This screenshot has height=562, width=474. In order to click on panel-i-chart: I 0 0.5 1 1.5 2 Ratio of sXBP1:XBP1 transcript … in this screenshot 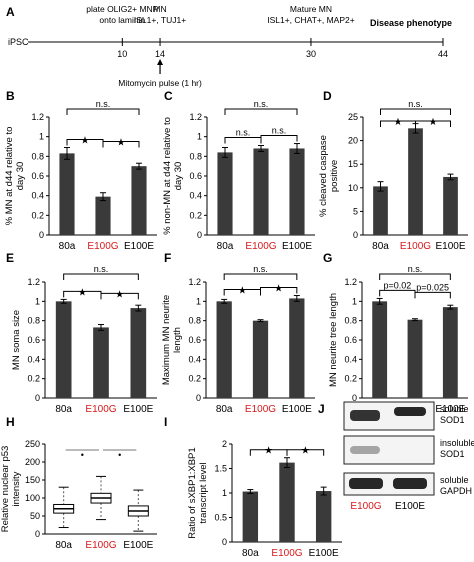, I will do `click(253, 487)`.